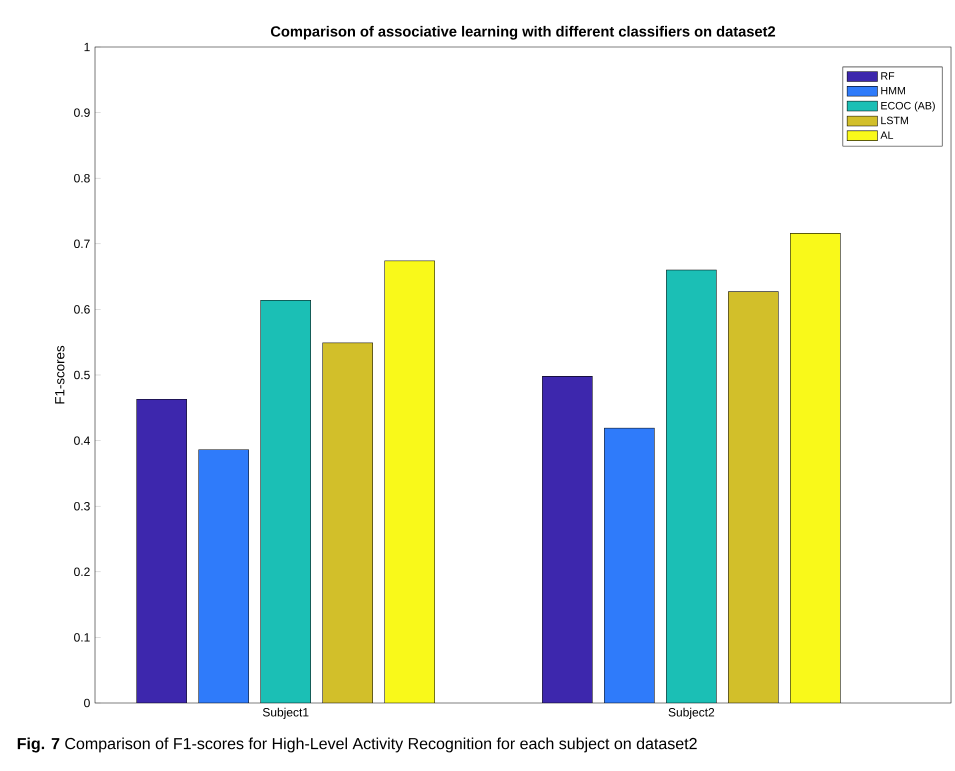 This screenshot has height=771, width=955. What do you see at coordinates (357, 745) in the screenshot?
I see `text: Fig. 7 Comparison of F1-scores for High-Level Activity Recognition for each subject on dataset2` at bounding box center [357, 745].